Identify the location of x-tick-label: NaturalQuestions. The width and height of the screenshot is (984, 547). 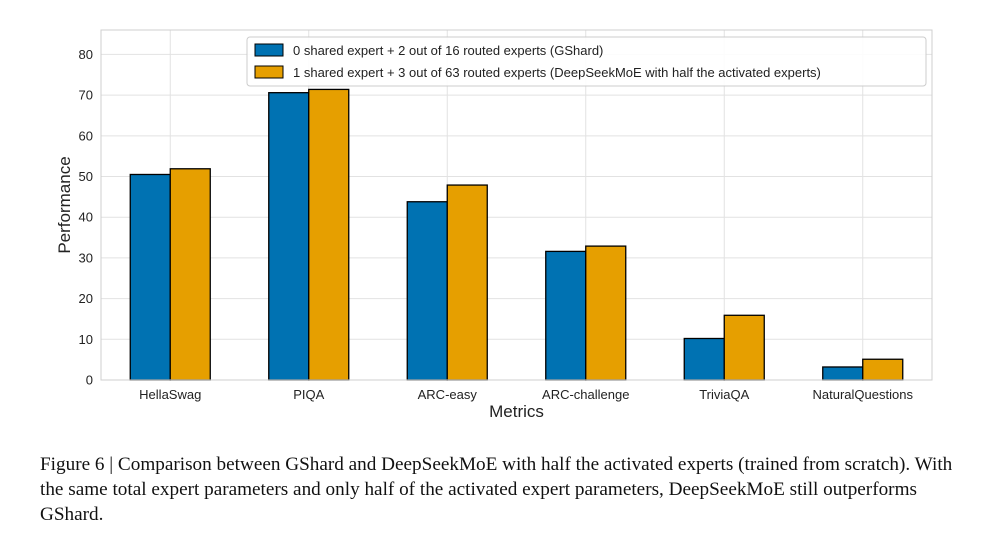
(863, 394).